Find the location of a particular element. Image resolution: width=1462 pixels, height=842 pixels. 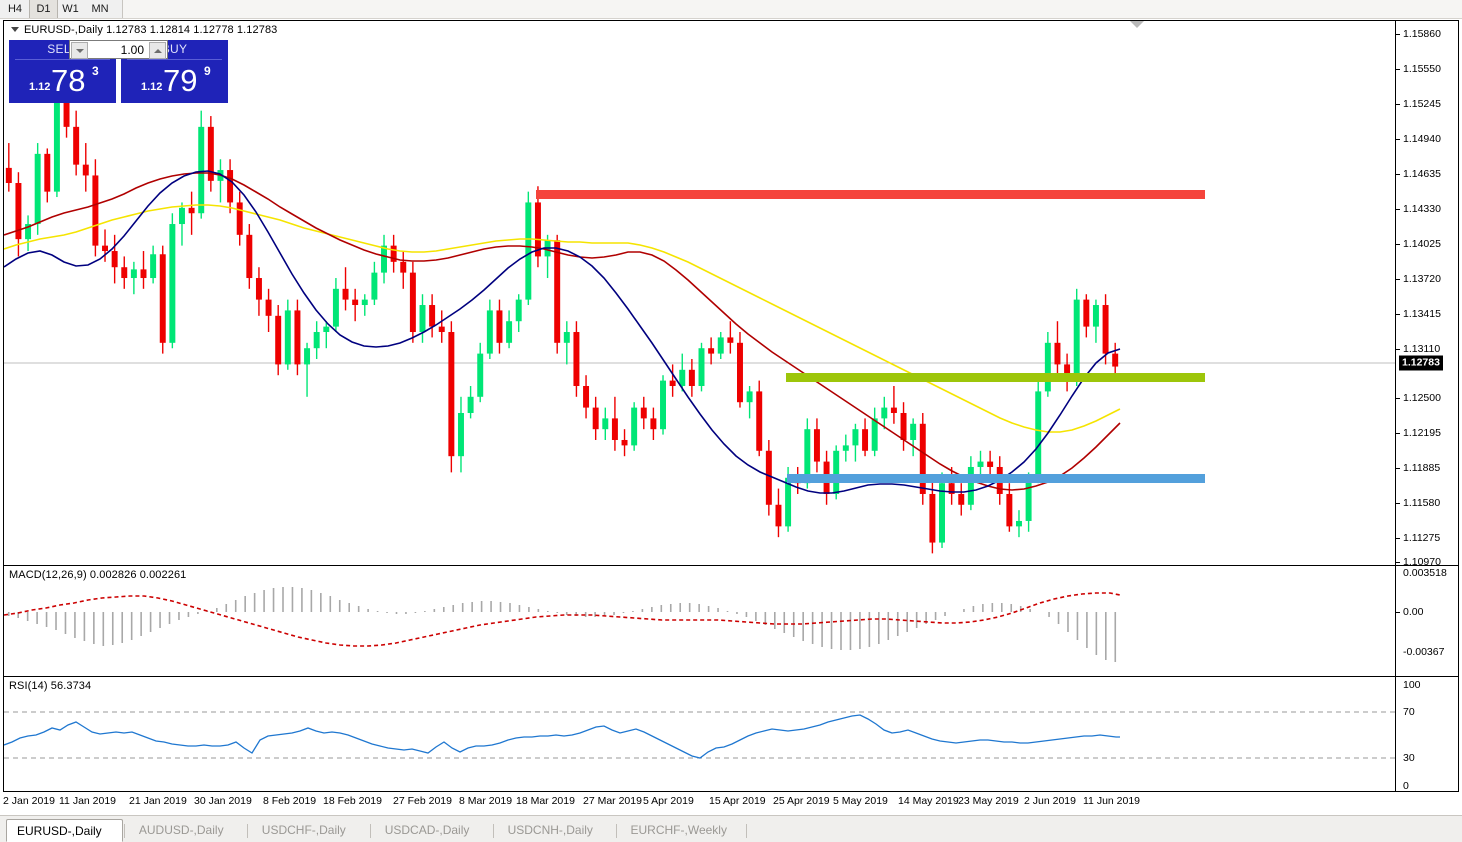

volume-stepper: 1.00 is located at coordinates (118, 49).